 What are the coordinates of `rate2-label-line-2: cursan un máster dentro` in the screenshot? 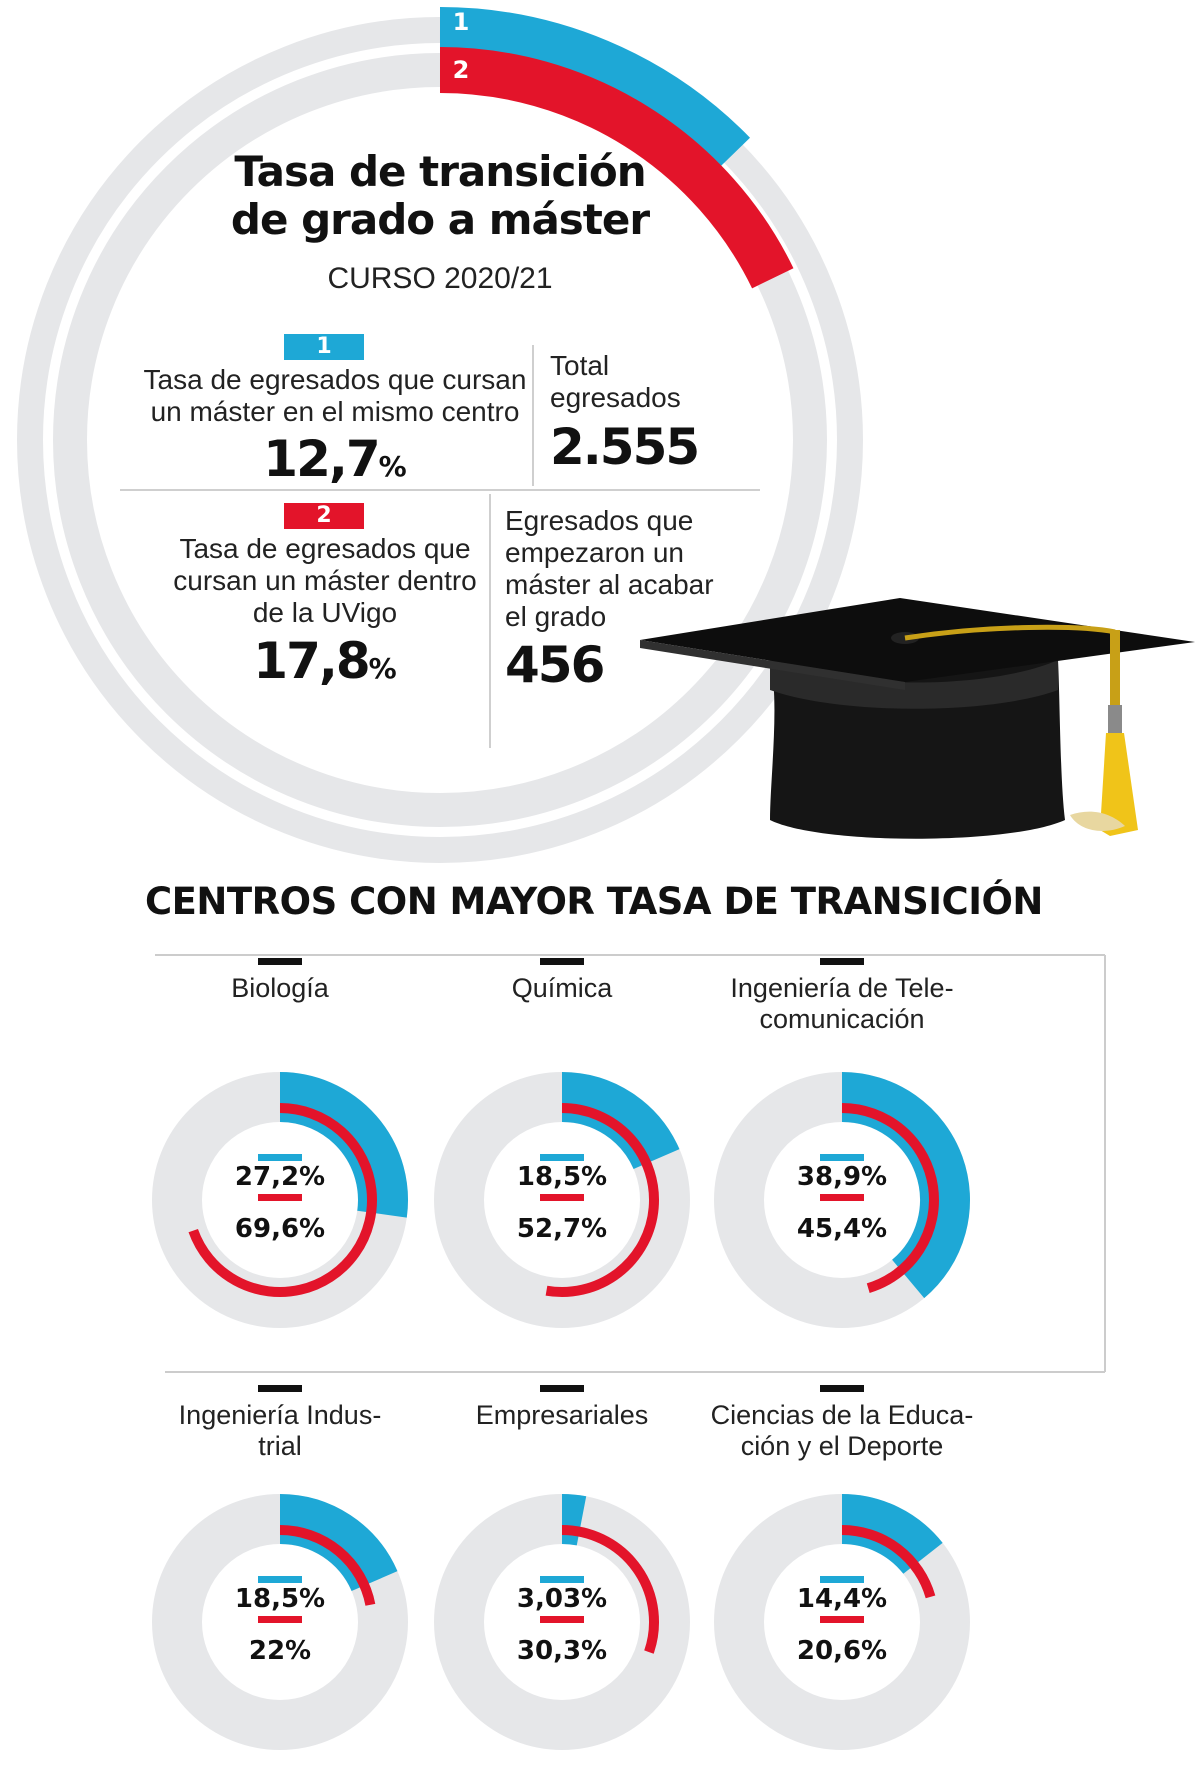 It's located at (325, 580).